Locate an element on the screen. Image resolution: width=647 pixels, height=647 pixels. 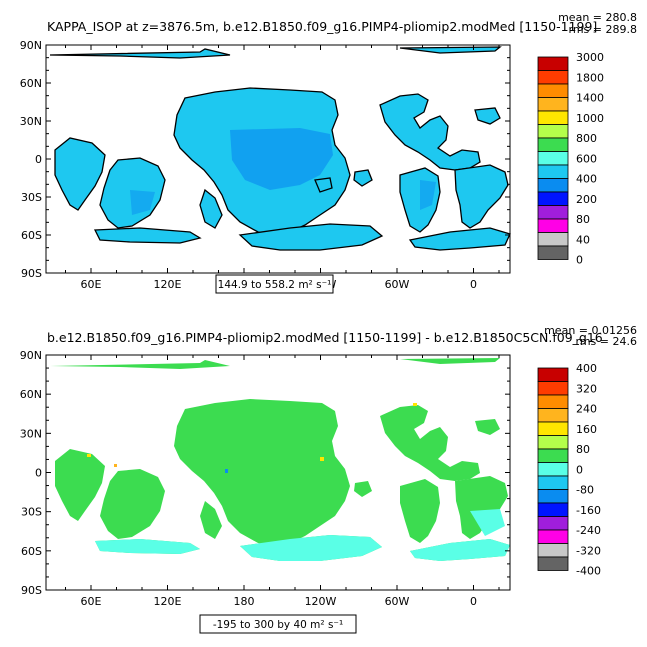
colorbar-label: 320 is located at coordinates (586, 388).